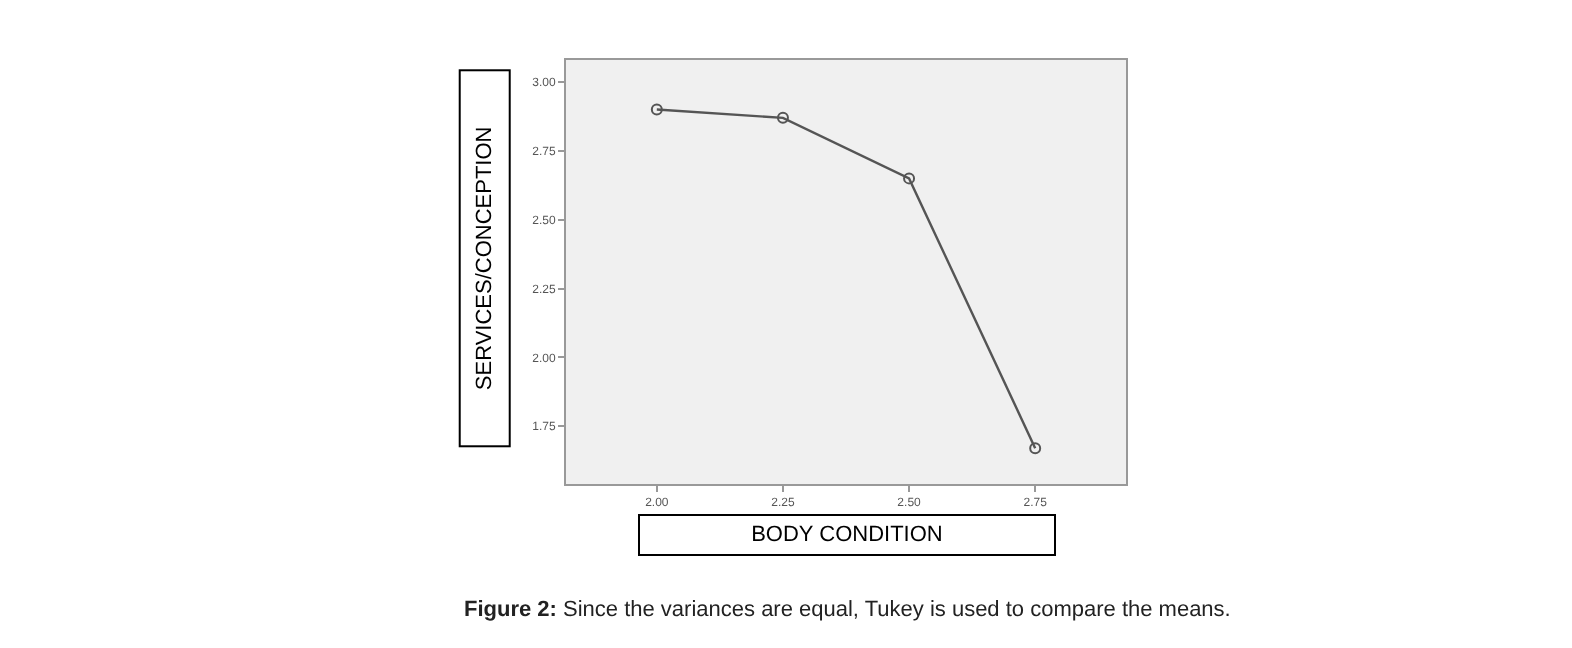 Image resolution: width=1572 pixels, height=648 pixels. I want to click on y-axis-title: SERVICES/CONCEPTION, so click(484, 258).